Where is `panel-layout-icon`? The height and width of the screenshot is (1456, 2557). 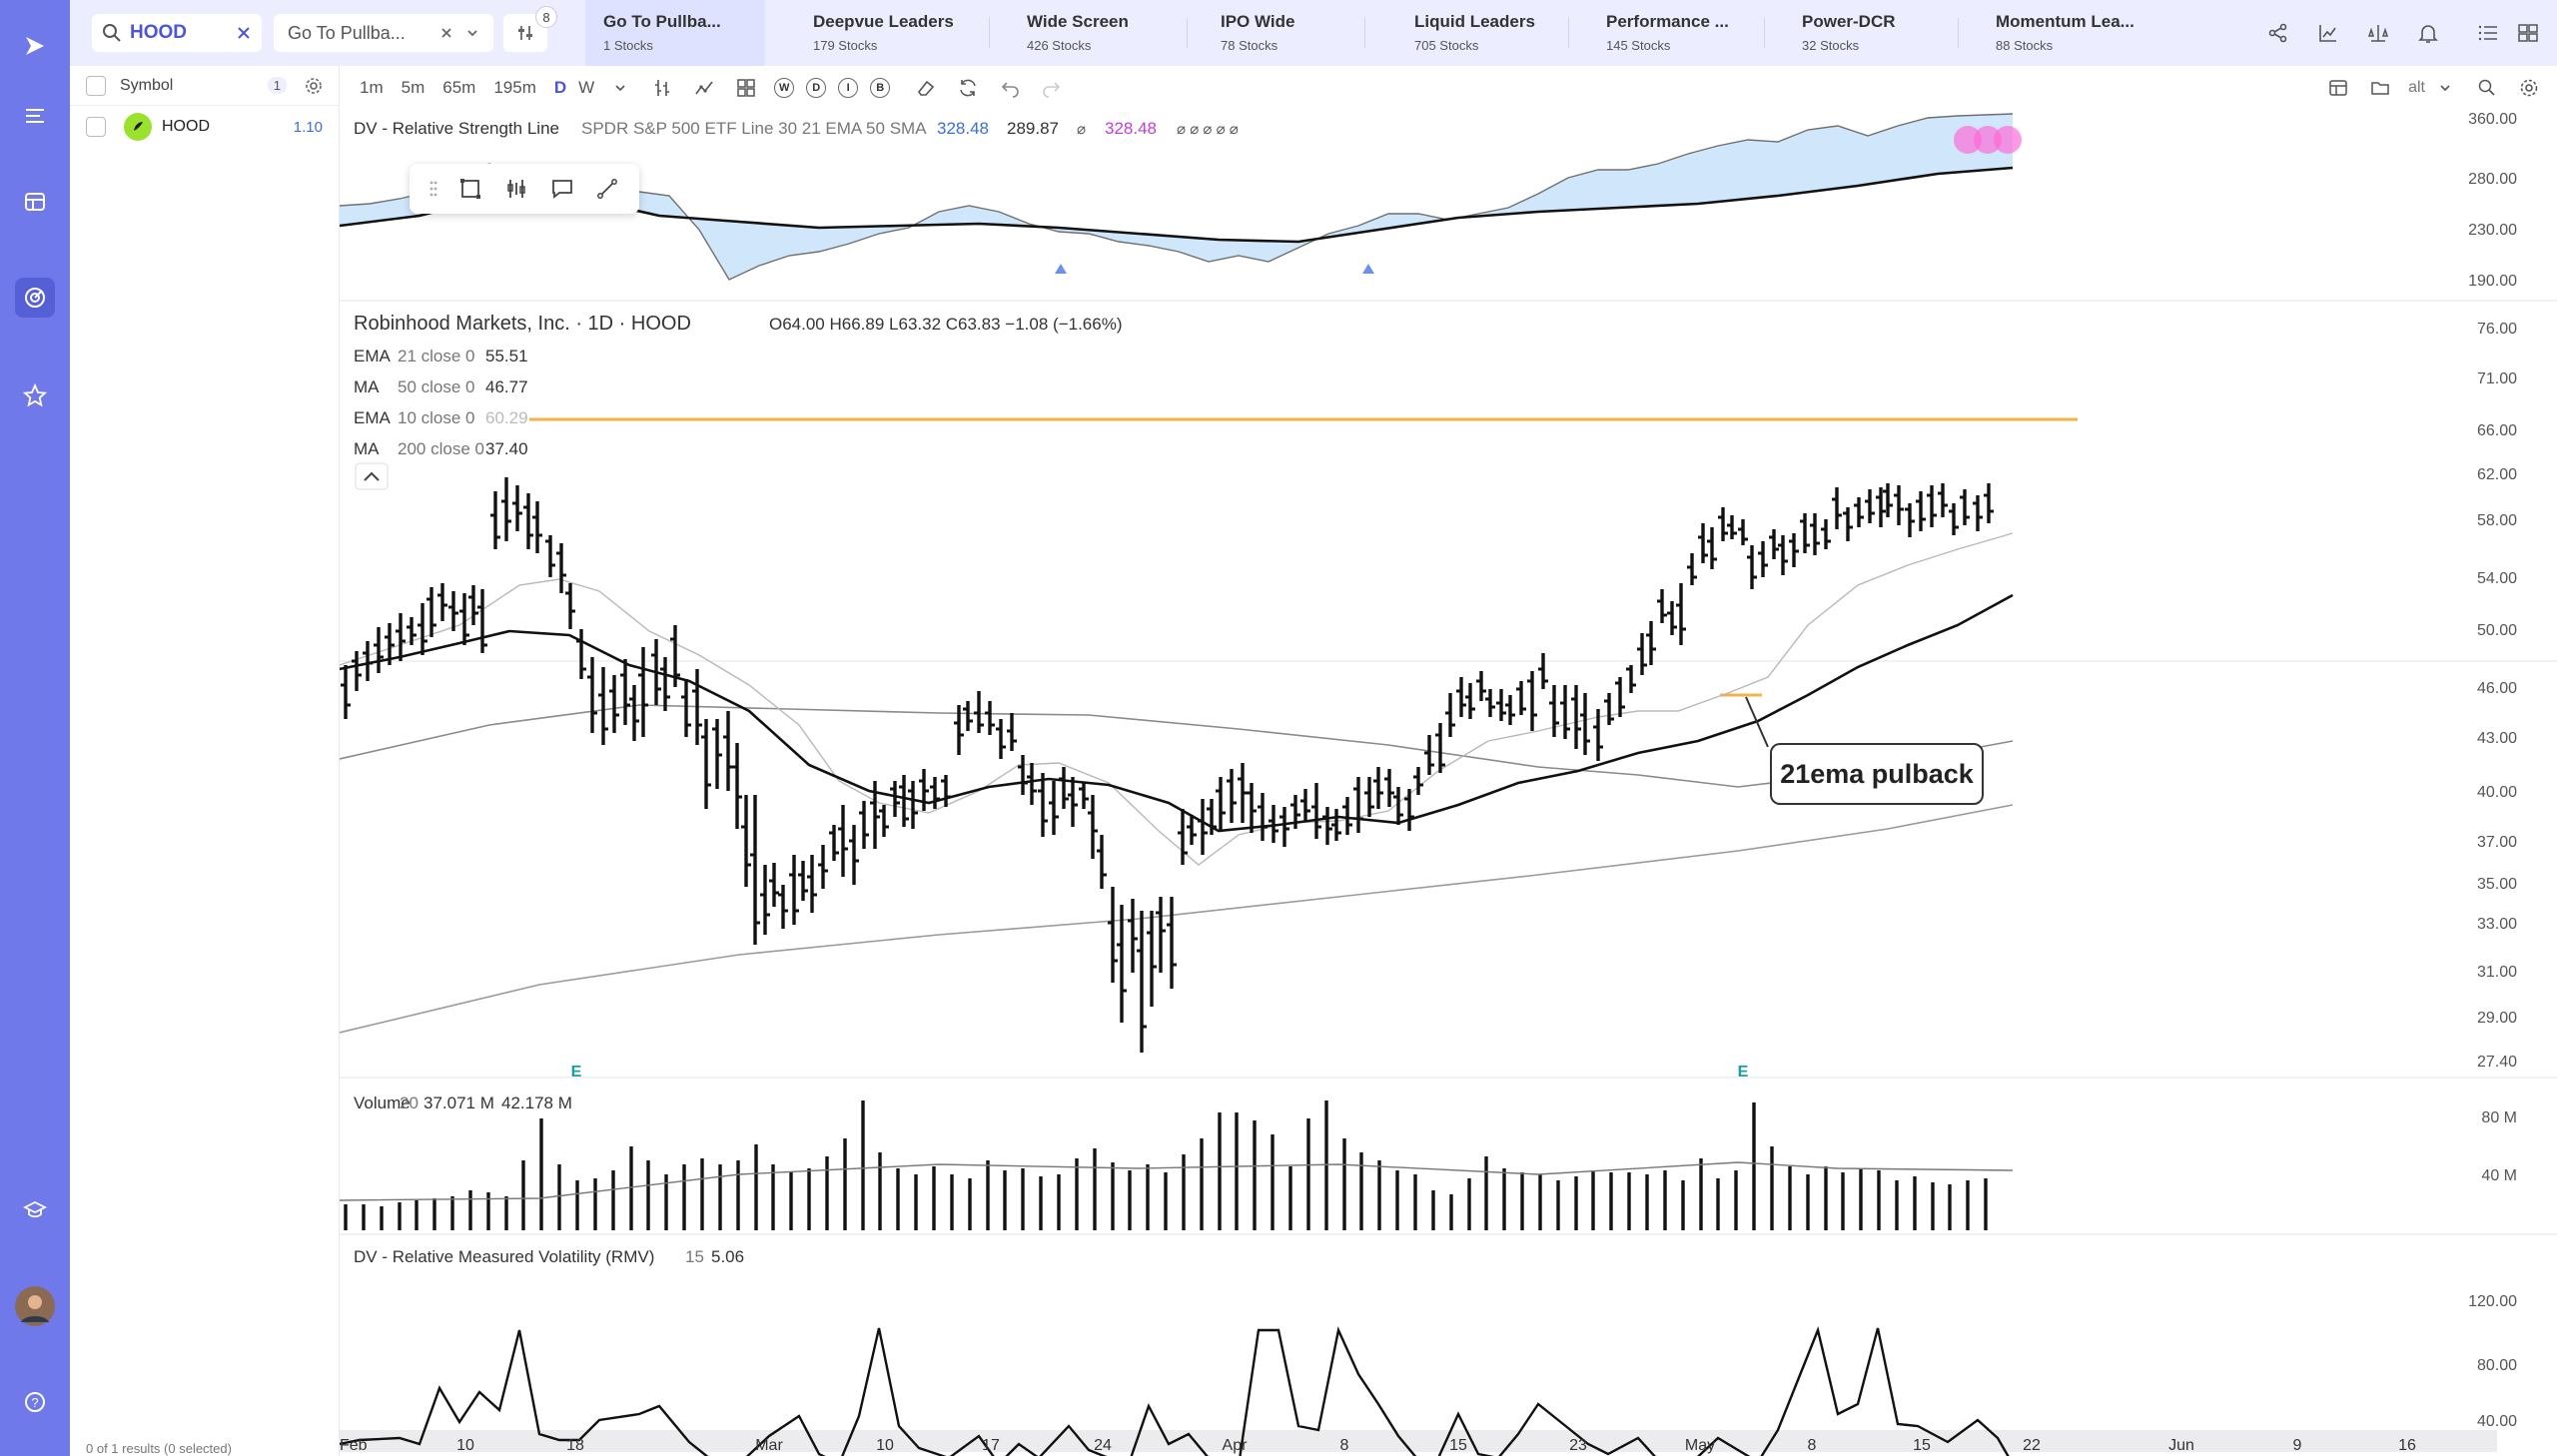 panel-layout-icon is located at coordinates (2338, 88).